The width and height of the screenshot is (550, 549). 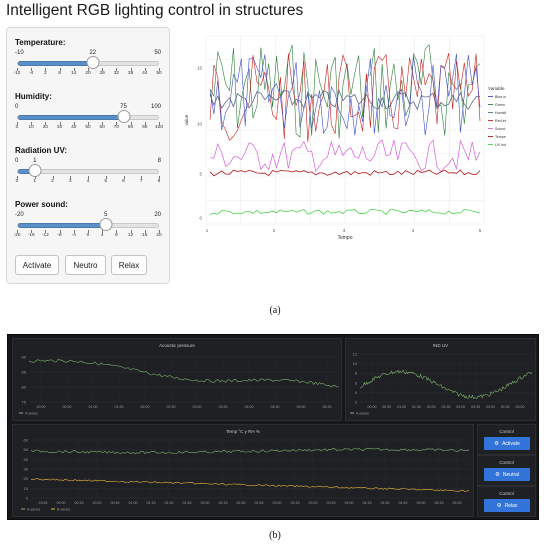 I want to click on activate-button: Activate, so click(x=37, y=265).